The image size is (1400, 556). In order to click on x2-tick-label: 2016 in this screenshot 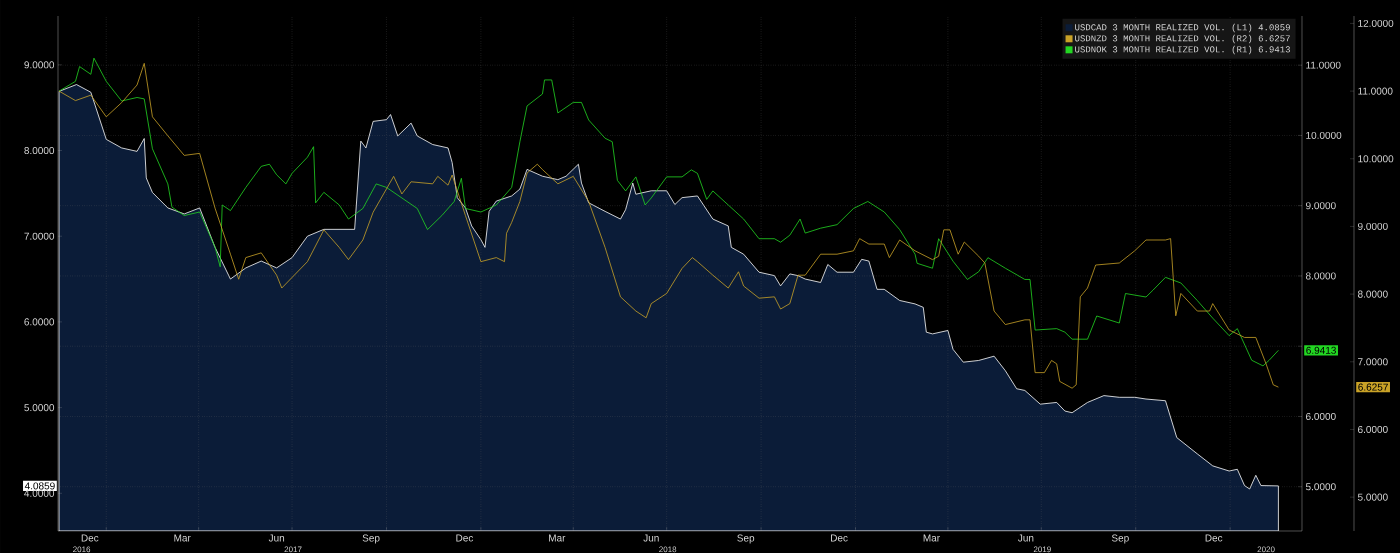, I will do `click(82, 549)`.